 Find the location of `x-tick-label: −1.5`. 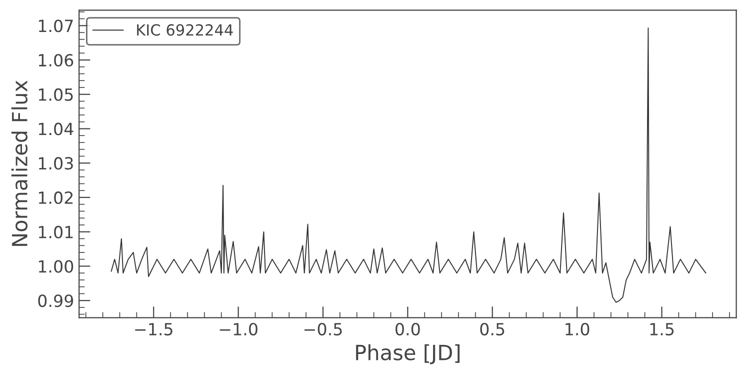

x-tick-label: −1.5 is located at coordinates (153, 329).